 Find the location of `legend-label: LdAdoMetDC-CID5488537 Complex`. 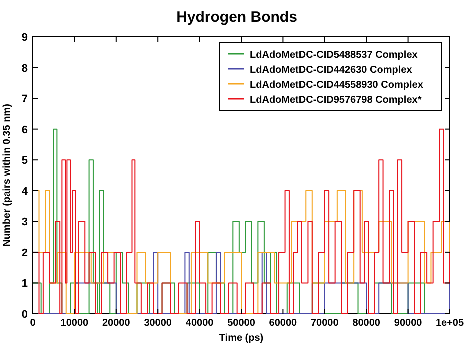

legend-label: LdAdoMetDC-CID5488537 Complex is located at coordinates (334, 55).